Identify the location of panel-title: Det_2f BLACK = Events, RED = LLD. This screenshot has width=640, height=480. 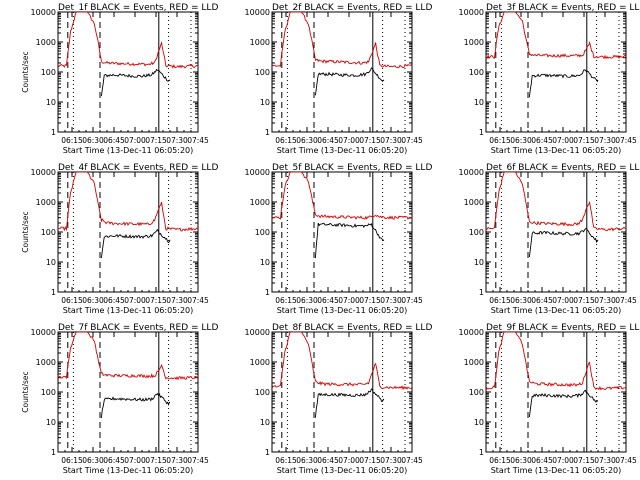
(352, 8).